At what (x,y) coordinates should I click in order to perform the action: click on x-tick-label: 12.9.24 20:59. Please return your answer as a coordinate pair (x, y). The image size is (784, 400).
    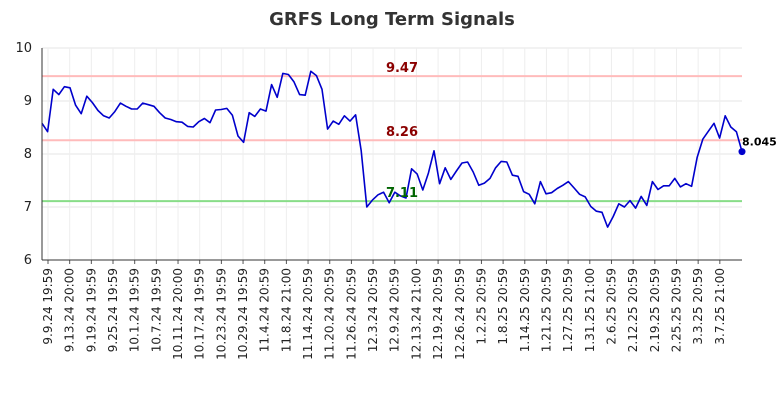
    Looking at the image, I should click on (395, 310).